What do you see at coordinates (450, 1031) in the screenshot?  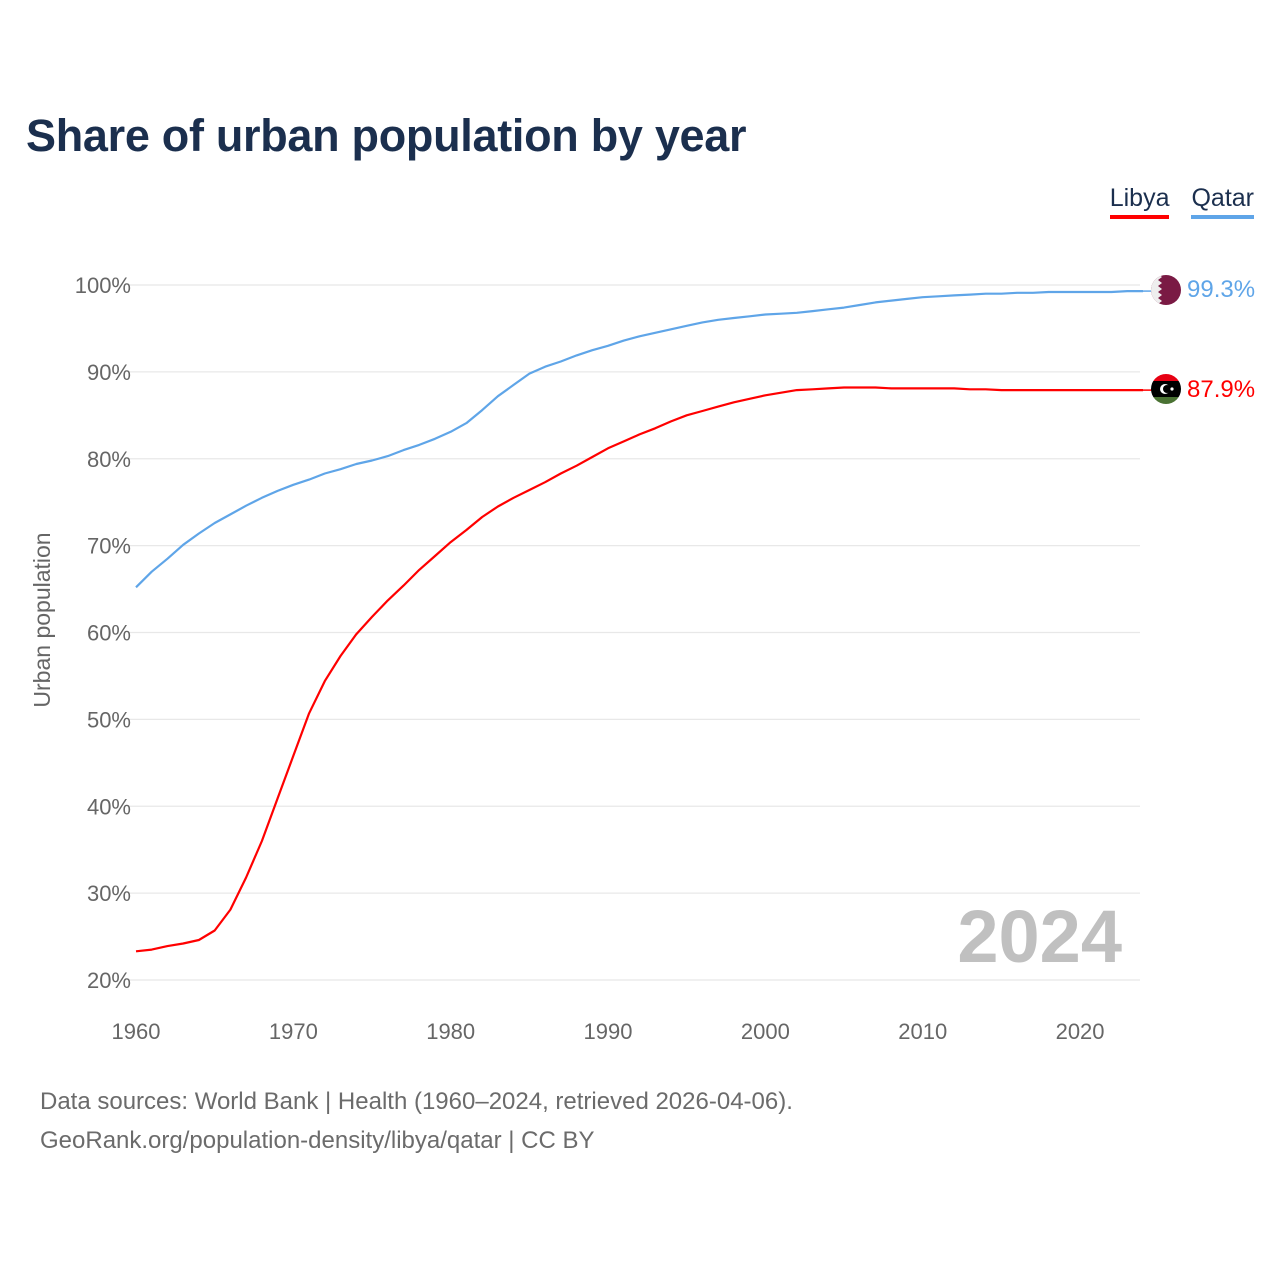 I see `x-tick-label: 1980` at bounding box center [450, 1031].